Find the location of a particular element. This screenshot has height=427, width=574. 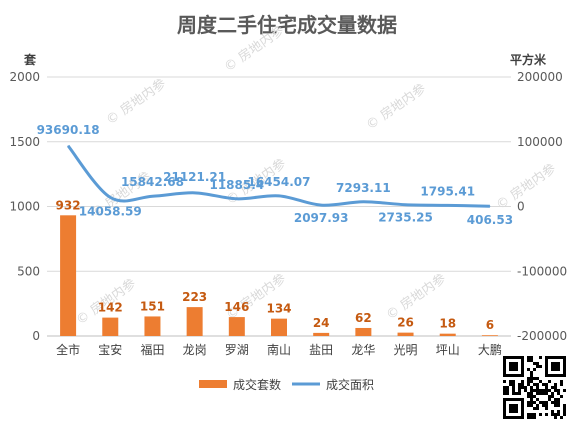

legend-label-line: 成交面积 is located at coordinates (350, 384).